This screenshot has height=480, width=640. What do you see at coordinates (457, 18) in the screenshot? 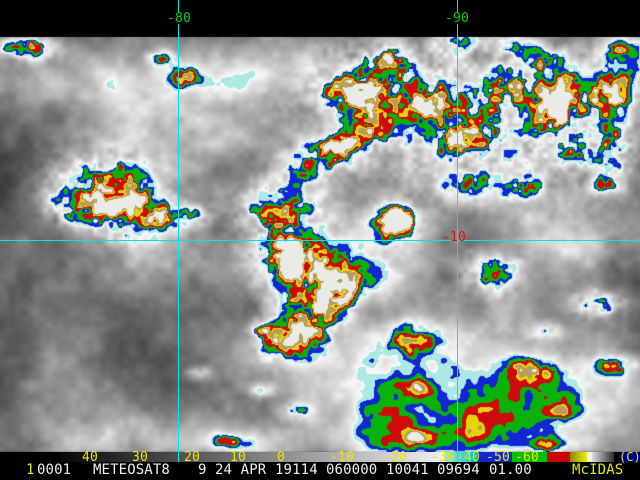
I see `meridian-label: -90` at bounding box center [457, 18].